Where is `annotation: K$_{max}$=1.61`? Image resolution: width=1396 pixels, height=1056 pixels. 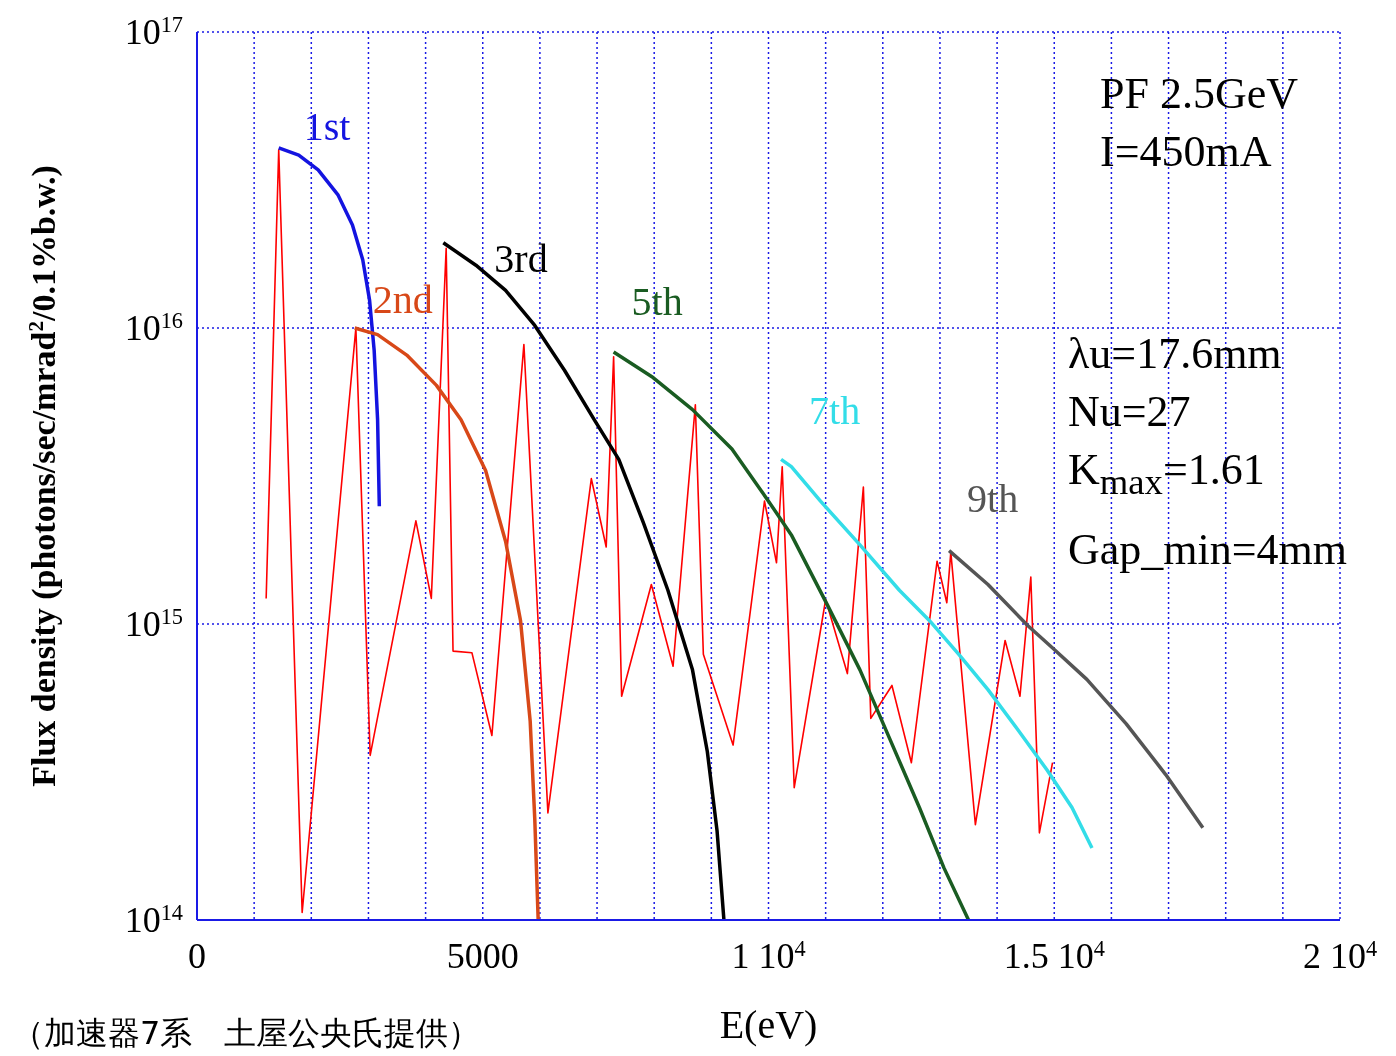
annotation: K$_{max}$=1.61 is located at coordinates (1166, 474).